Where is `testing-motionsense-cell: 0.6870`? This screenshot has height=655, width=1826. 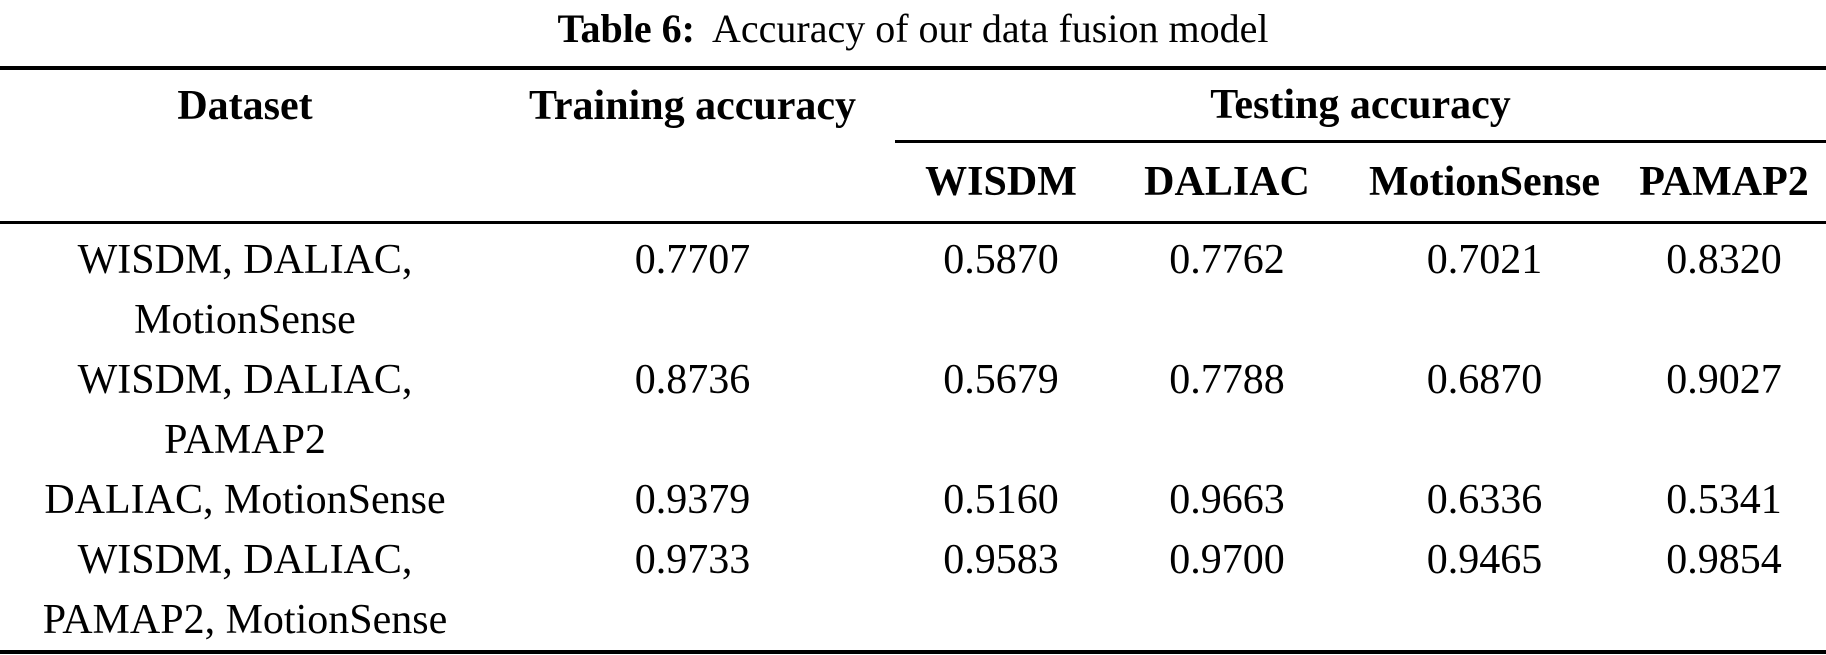 testing-motionsense-cell: 0.6870 is located at coordinates (1484, 380).